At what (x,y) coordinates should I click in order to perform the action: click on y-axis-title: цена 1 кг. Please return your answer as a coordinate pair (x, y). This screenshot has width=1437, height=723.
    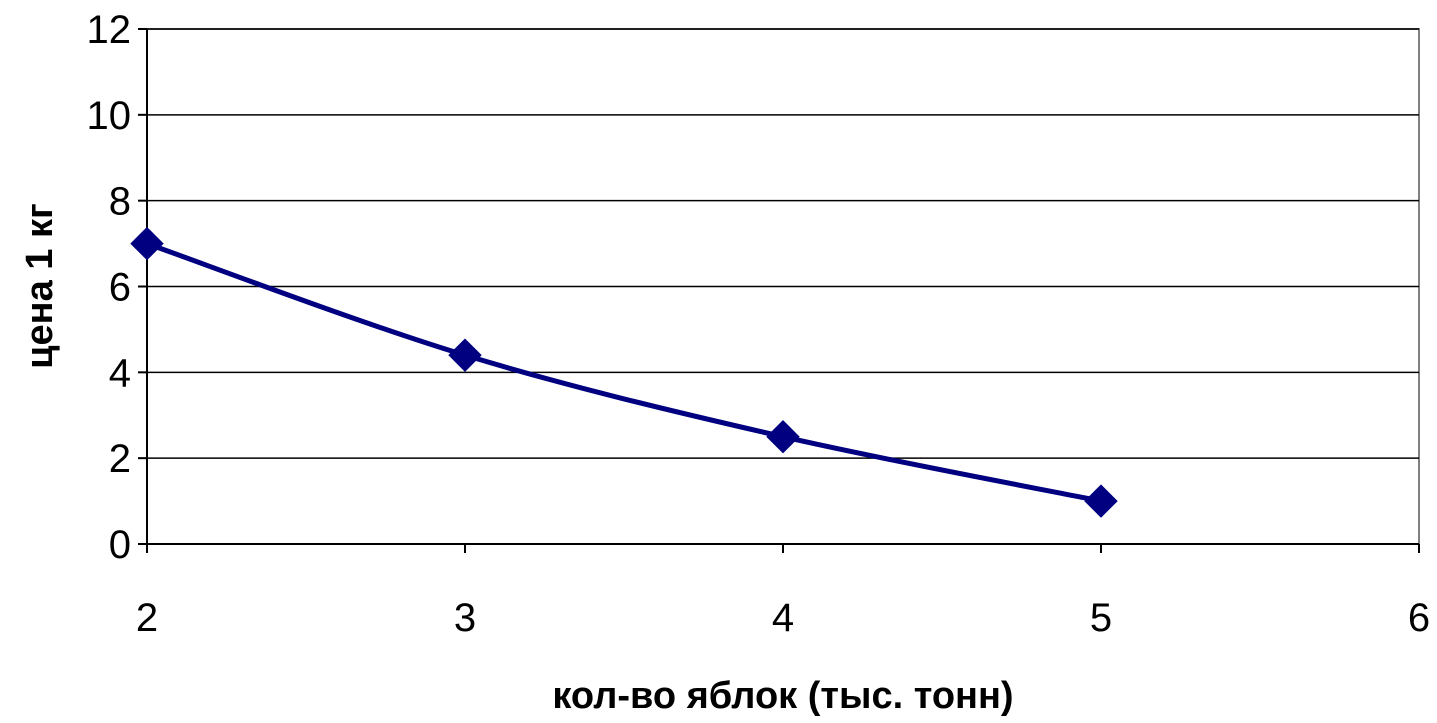
    Looking at the image, I should click on (40, 286).